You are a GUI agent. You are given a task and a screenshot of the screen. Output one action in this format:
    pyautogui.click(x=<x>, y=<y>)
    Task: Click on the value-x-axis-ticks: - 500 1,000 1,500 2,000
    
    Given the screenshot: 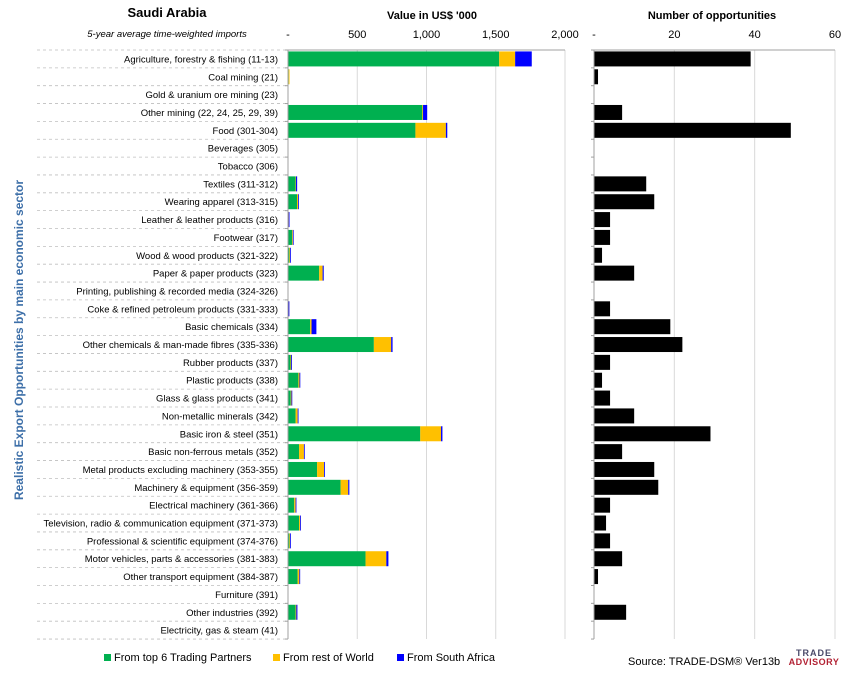 What is the action you would take?
    pyautogui.click(x=432, y=35)
    